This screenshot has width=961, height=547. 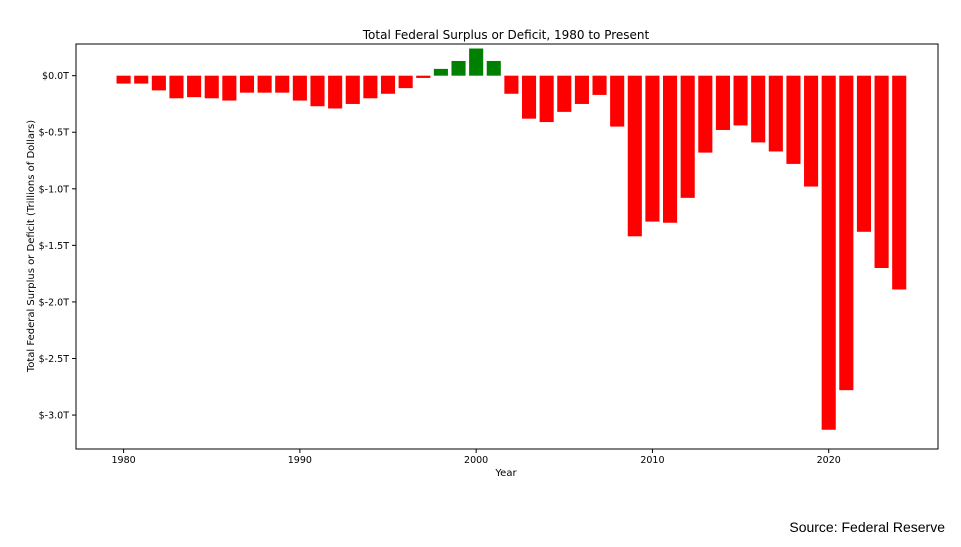 What do you see at coordinates (335, 92) in the screenshot?
I see `bar-1992` at bounding box center [335, 92].